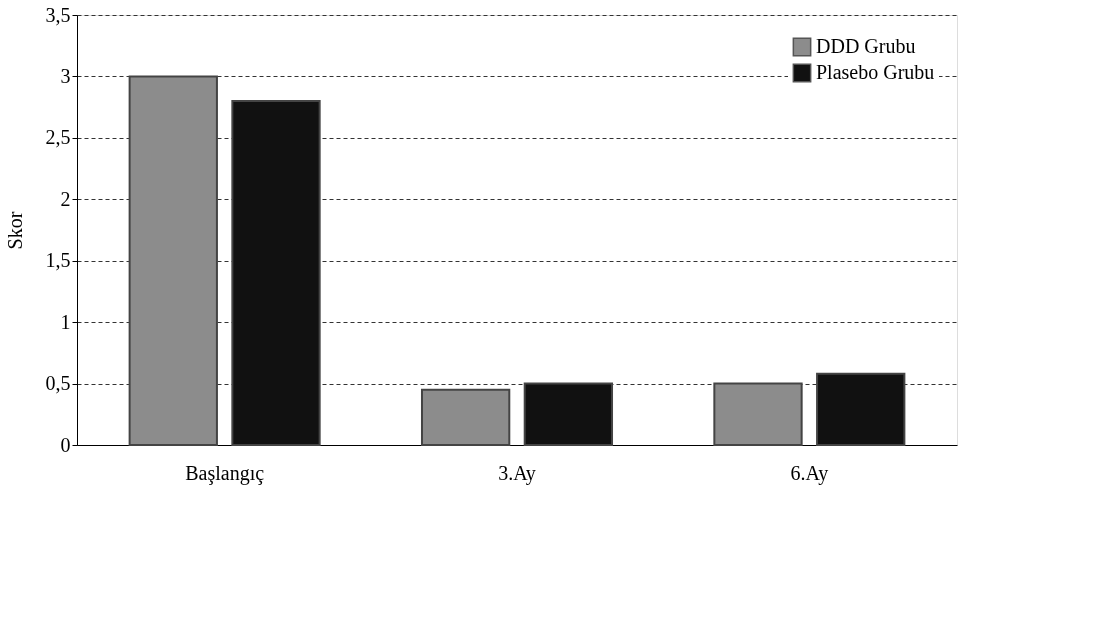 This screenshot has width=1108, height=629. I want to click on y-tick-label: 3, so click(65, 75).